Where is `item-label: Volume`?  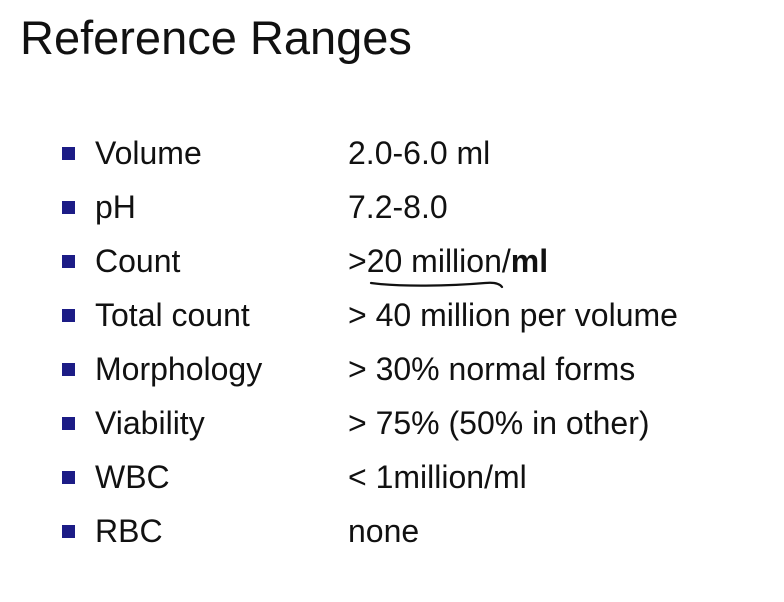 item-label: Volume is located at coordinates (148, 153).